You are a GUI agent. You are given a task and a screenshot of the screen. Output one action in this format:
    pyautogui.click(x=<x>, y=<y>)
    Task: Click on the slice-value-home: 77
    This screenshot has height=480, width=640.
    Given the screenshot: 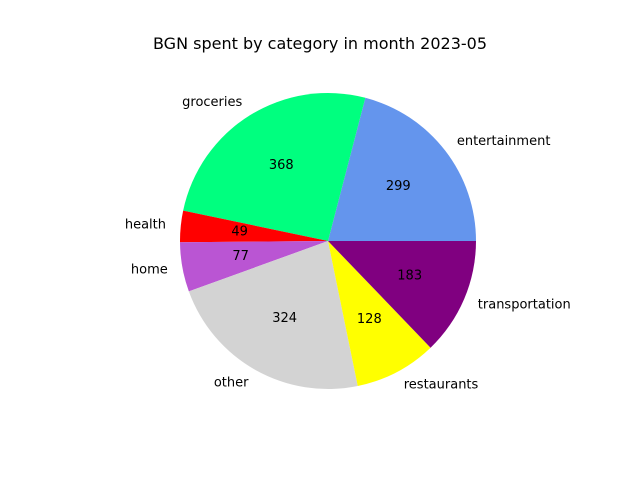 What is the action you would take?
    pyautogui.click(x=240, y=256)
    